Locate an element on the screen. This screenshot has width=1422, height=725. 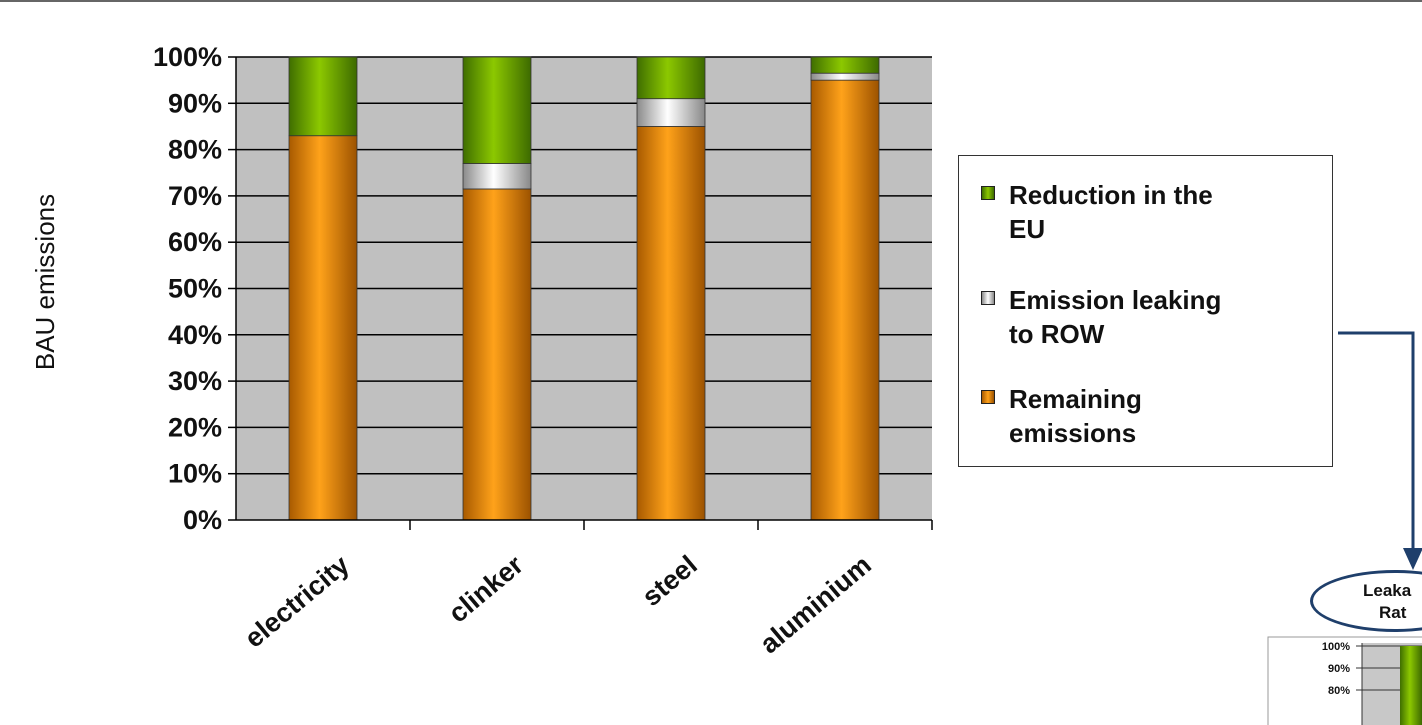
y-axis-ticks: 0% 10% 20% 30% 40% 50% 60% 70% 80% 90% 100% is located at coordinates (194, 288).